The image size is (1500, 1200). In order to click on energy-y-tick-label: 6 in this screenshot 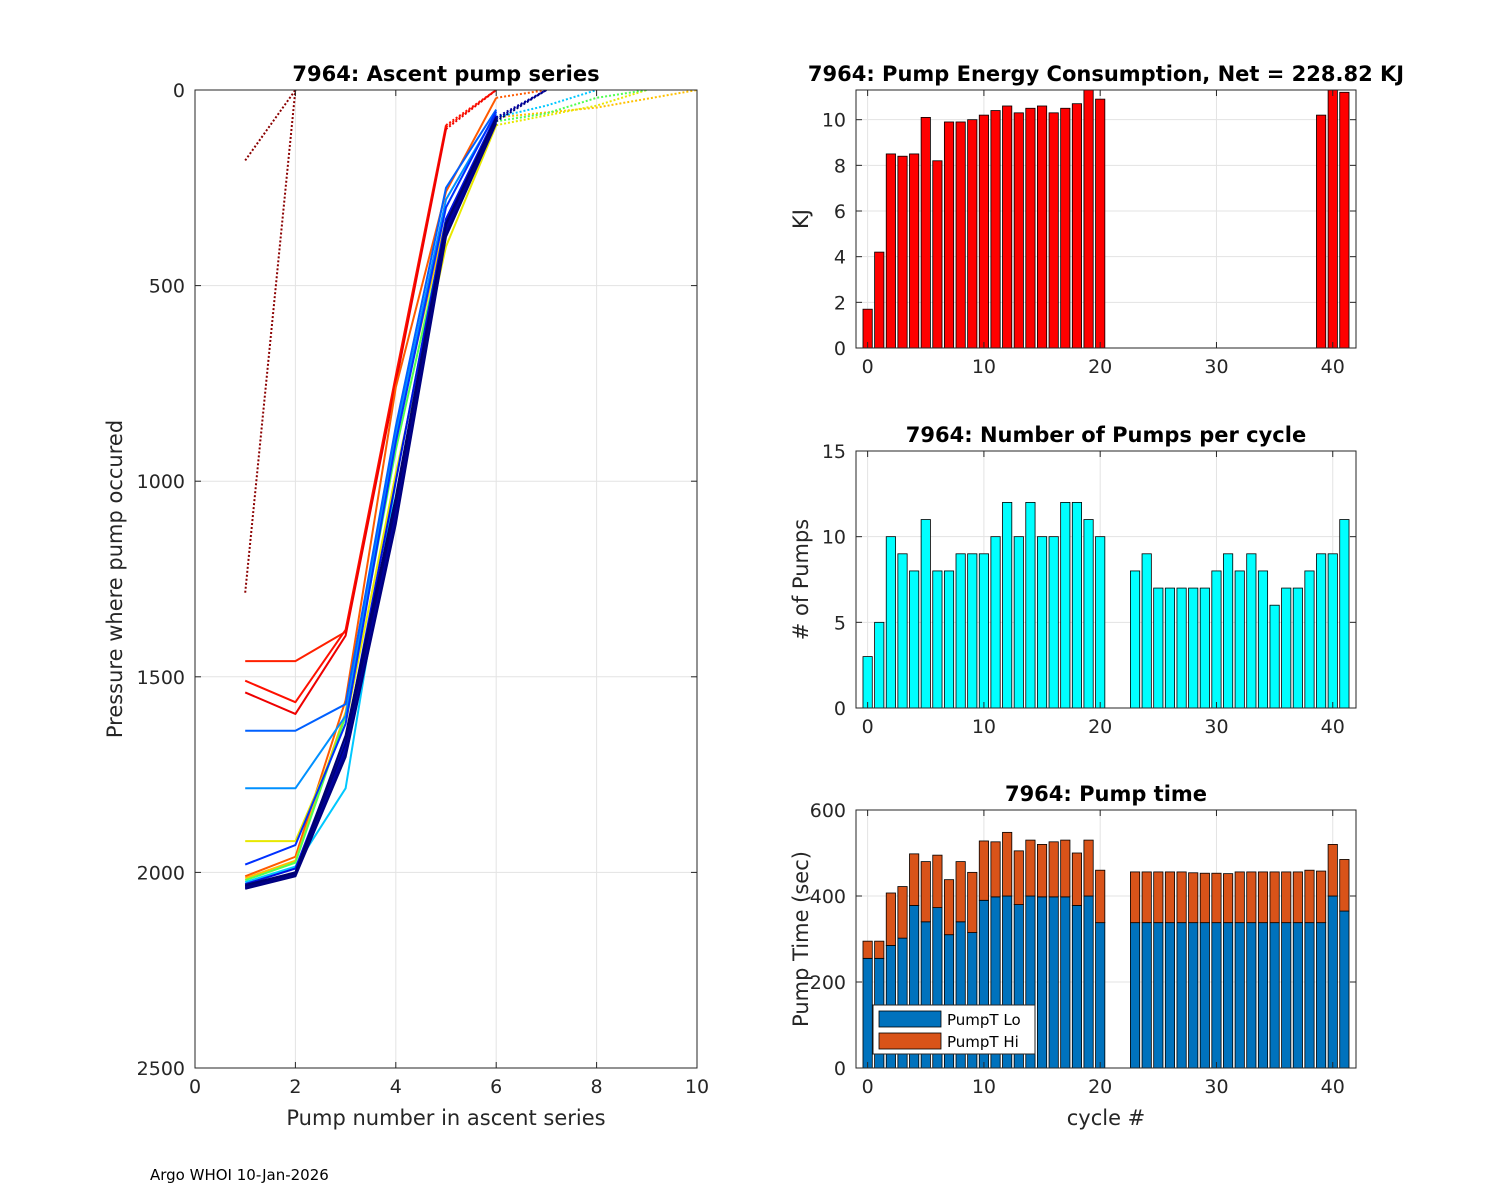, I will do `click(840, 212)`.